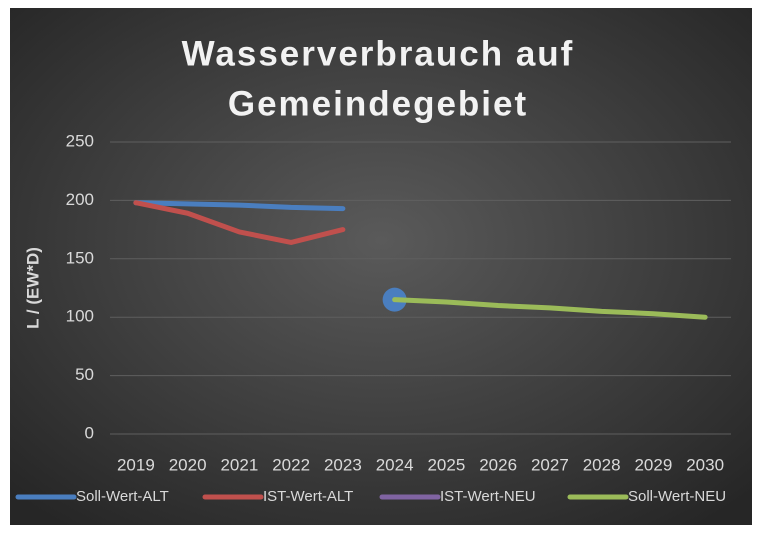 This screenshot has height=533, width=757. Describe the element at coordinates (550, 464) in the screenshot. I see `x-tick-label: 2027` at that location.